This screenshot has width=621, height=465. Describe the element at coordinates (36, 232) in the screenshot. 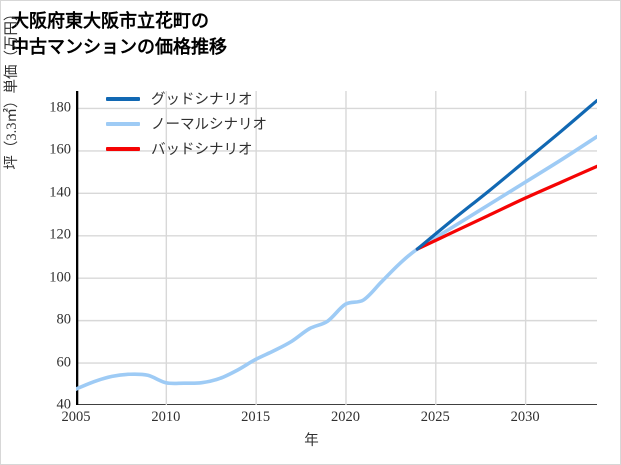

I see `y-axis-tick-labels: 40 60 80 100 120 140 160 180` at that location.